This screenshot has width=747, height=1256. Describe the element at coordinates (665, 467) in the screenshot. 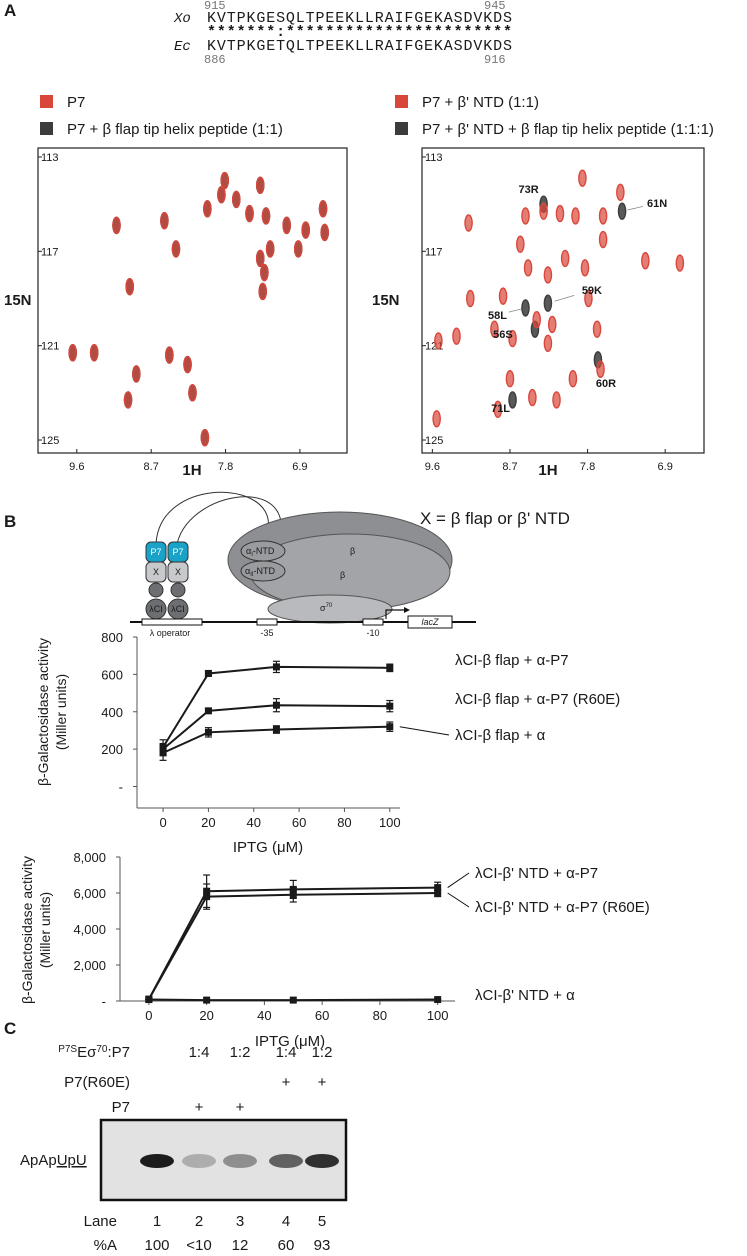

I see `x-tick-label: 6.9` at that location.